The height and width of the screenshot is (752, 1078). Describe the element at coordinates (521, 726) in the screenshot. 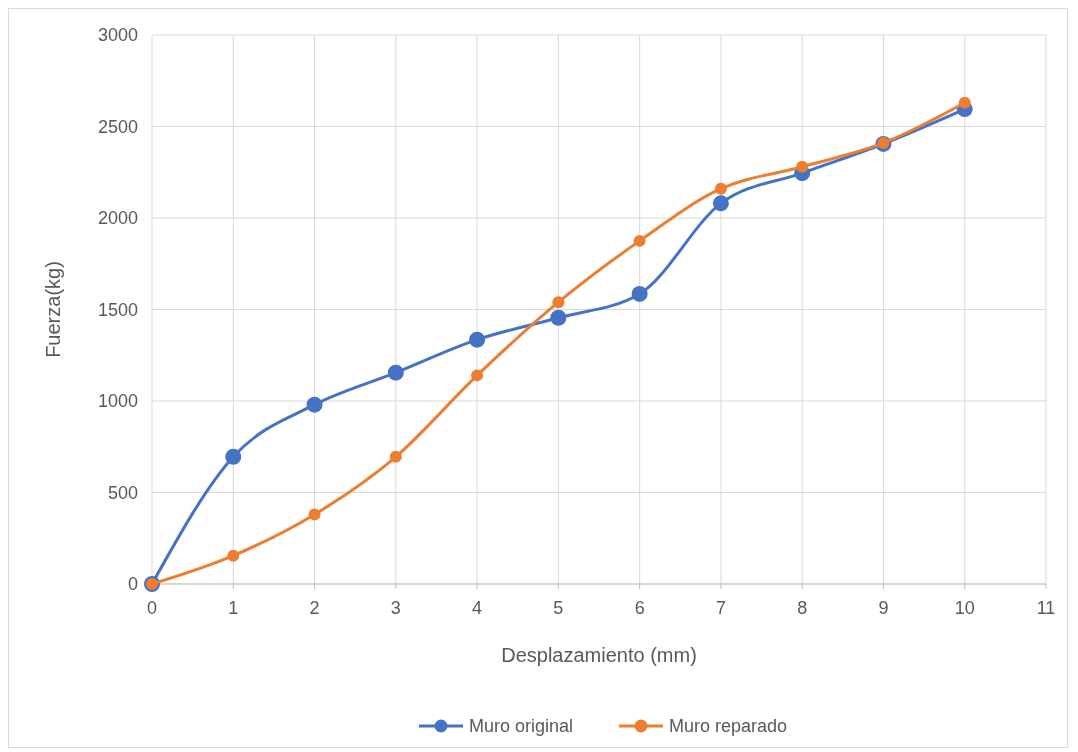

I see `legend-label: Muro original` at that location.